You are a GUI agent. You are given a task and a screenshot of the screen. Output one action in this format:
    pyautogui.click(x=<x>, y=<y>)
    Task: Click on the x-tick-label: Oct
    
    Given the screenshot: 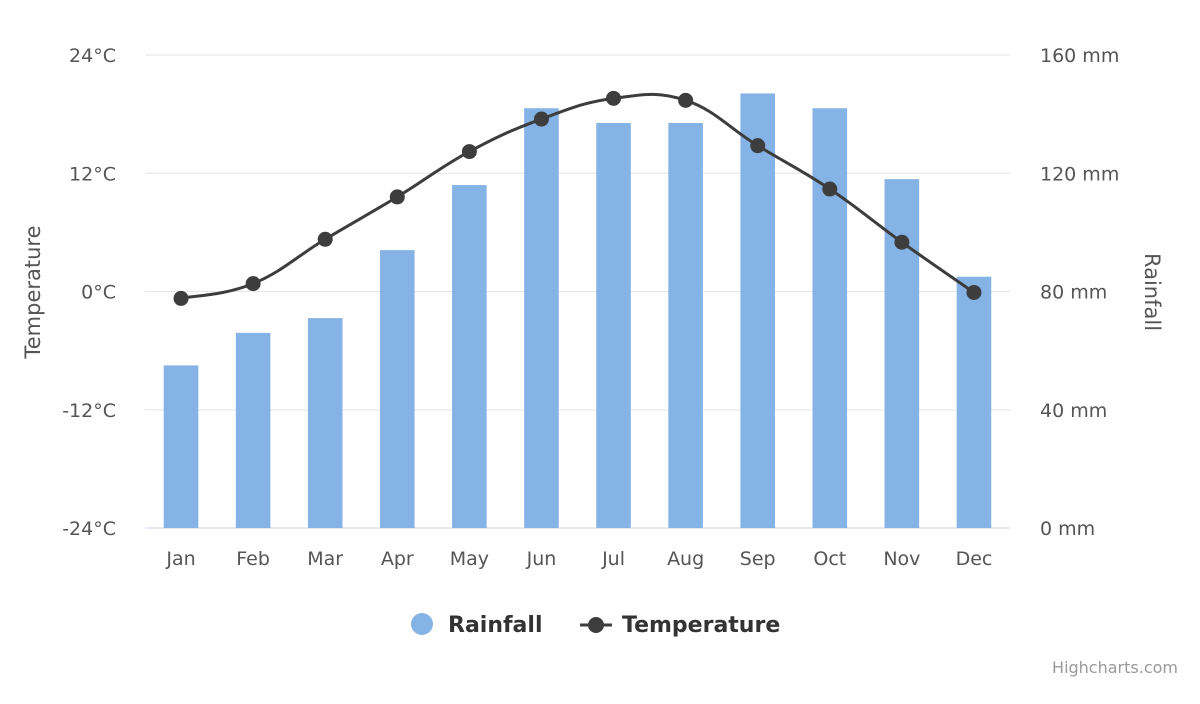 What is the action you would take?
    pyautogui.click(x=829, y=559)
    